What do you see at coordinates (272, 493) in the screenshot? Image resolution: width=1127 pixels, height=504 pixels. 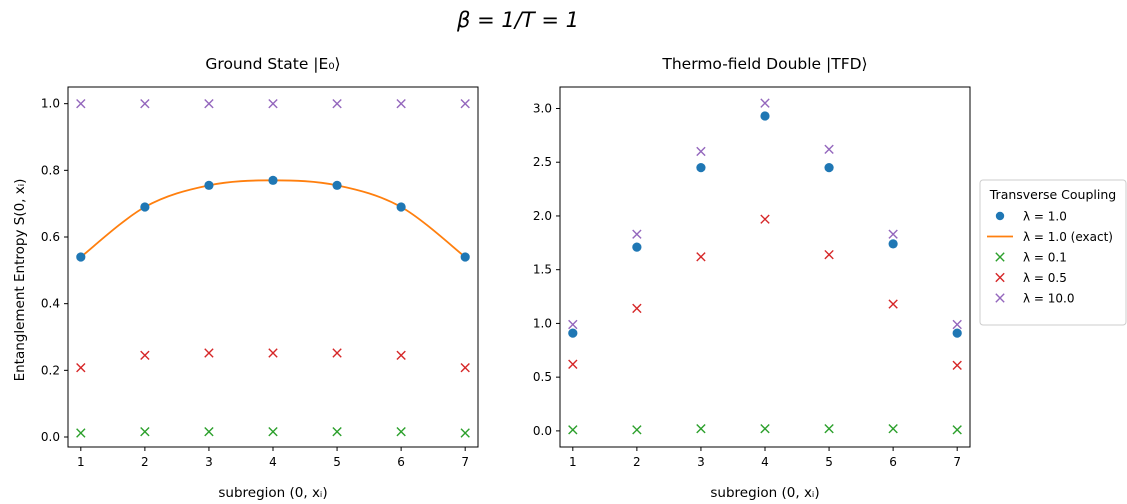 I see `ground-state-xlabel: subregion (0, xᵢ)` at bounding box center [272, 493].